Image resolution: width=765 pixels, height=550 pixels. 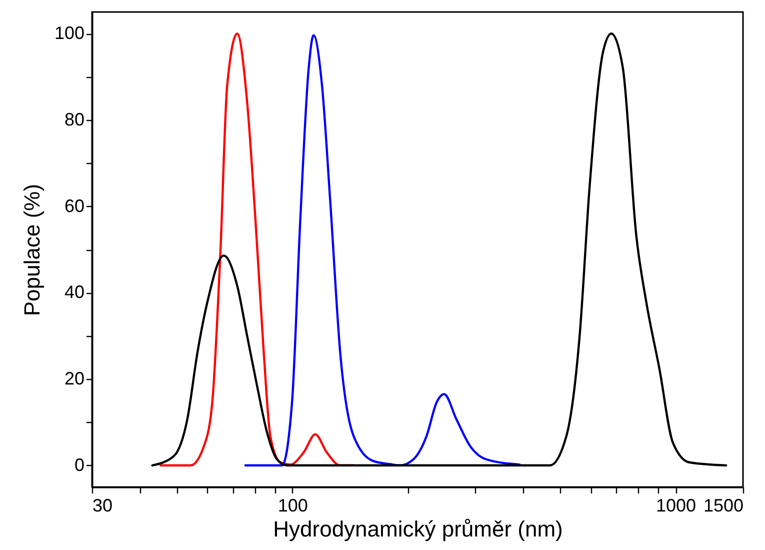 I want to click on y-tick-label: 80, so click(x=74, y=119).